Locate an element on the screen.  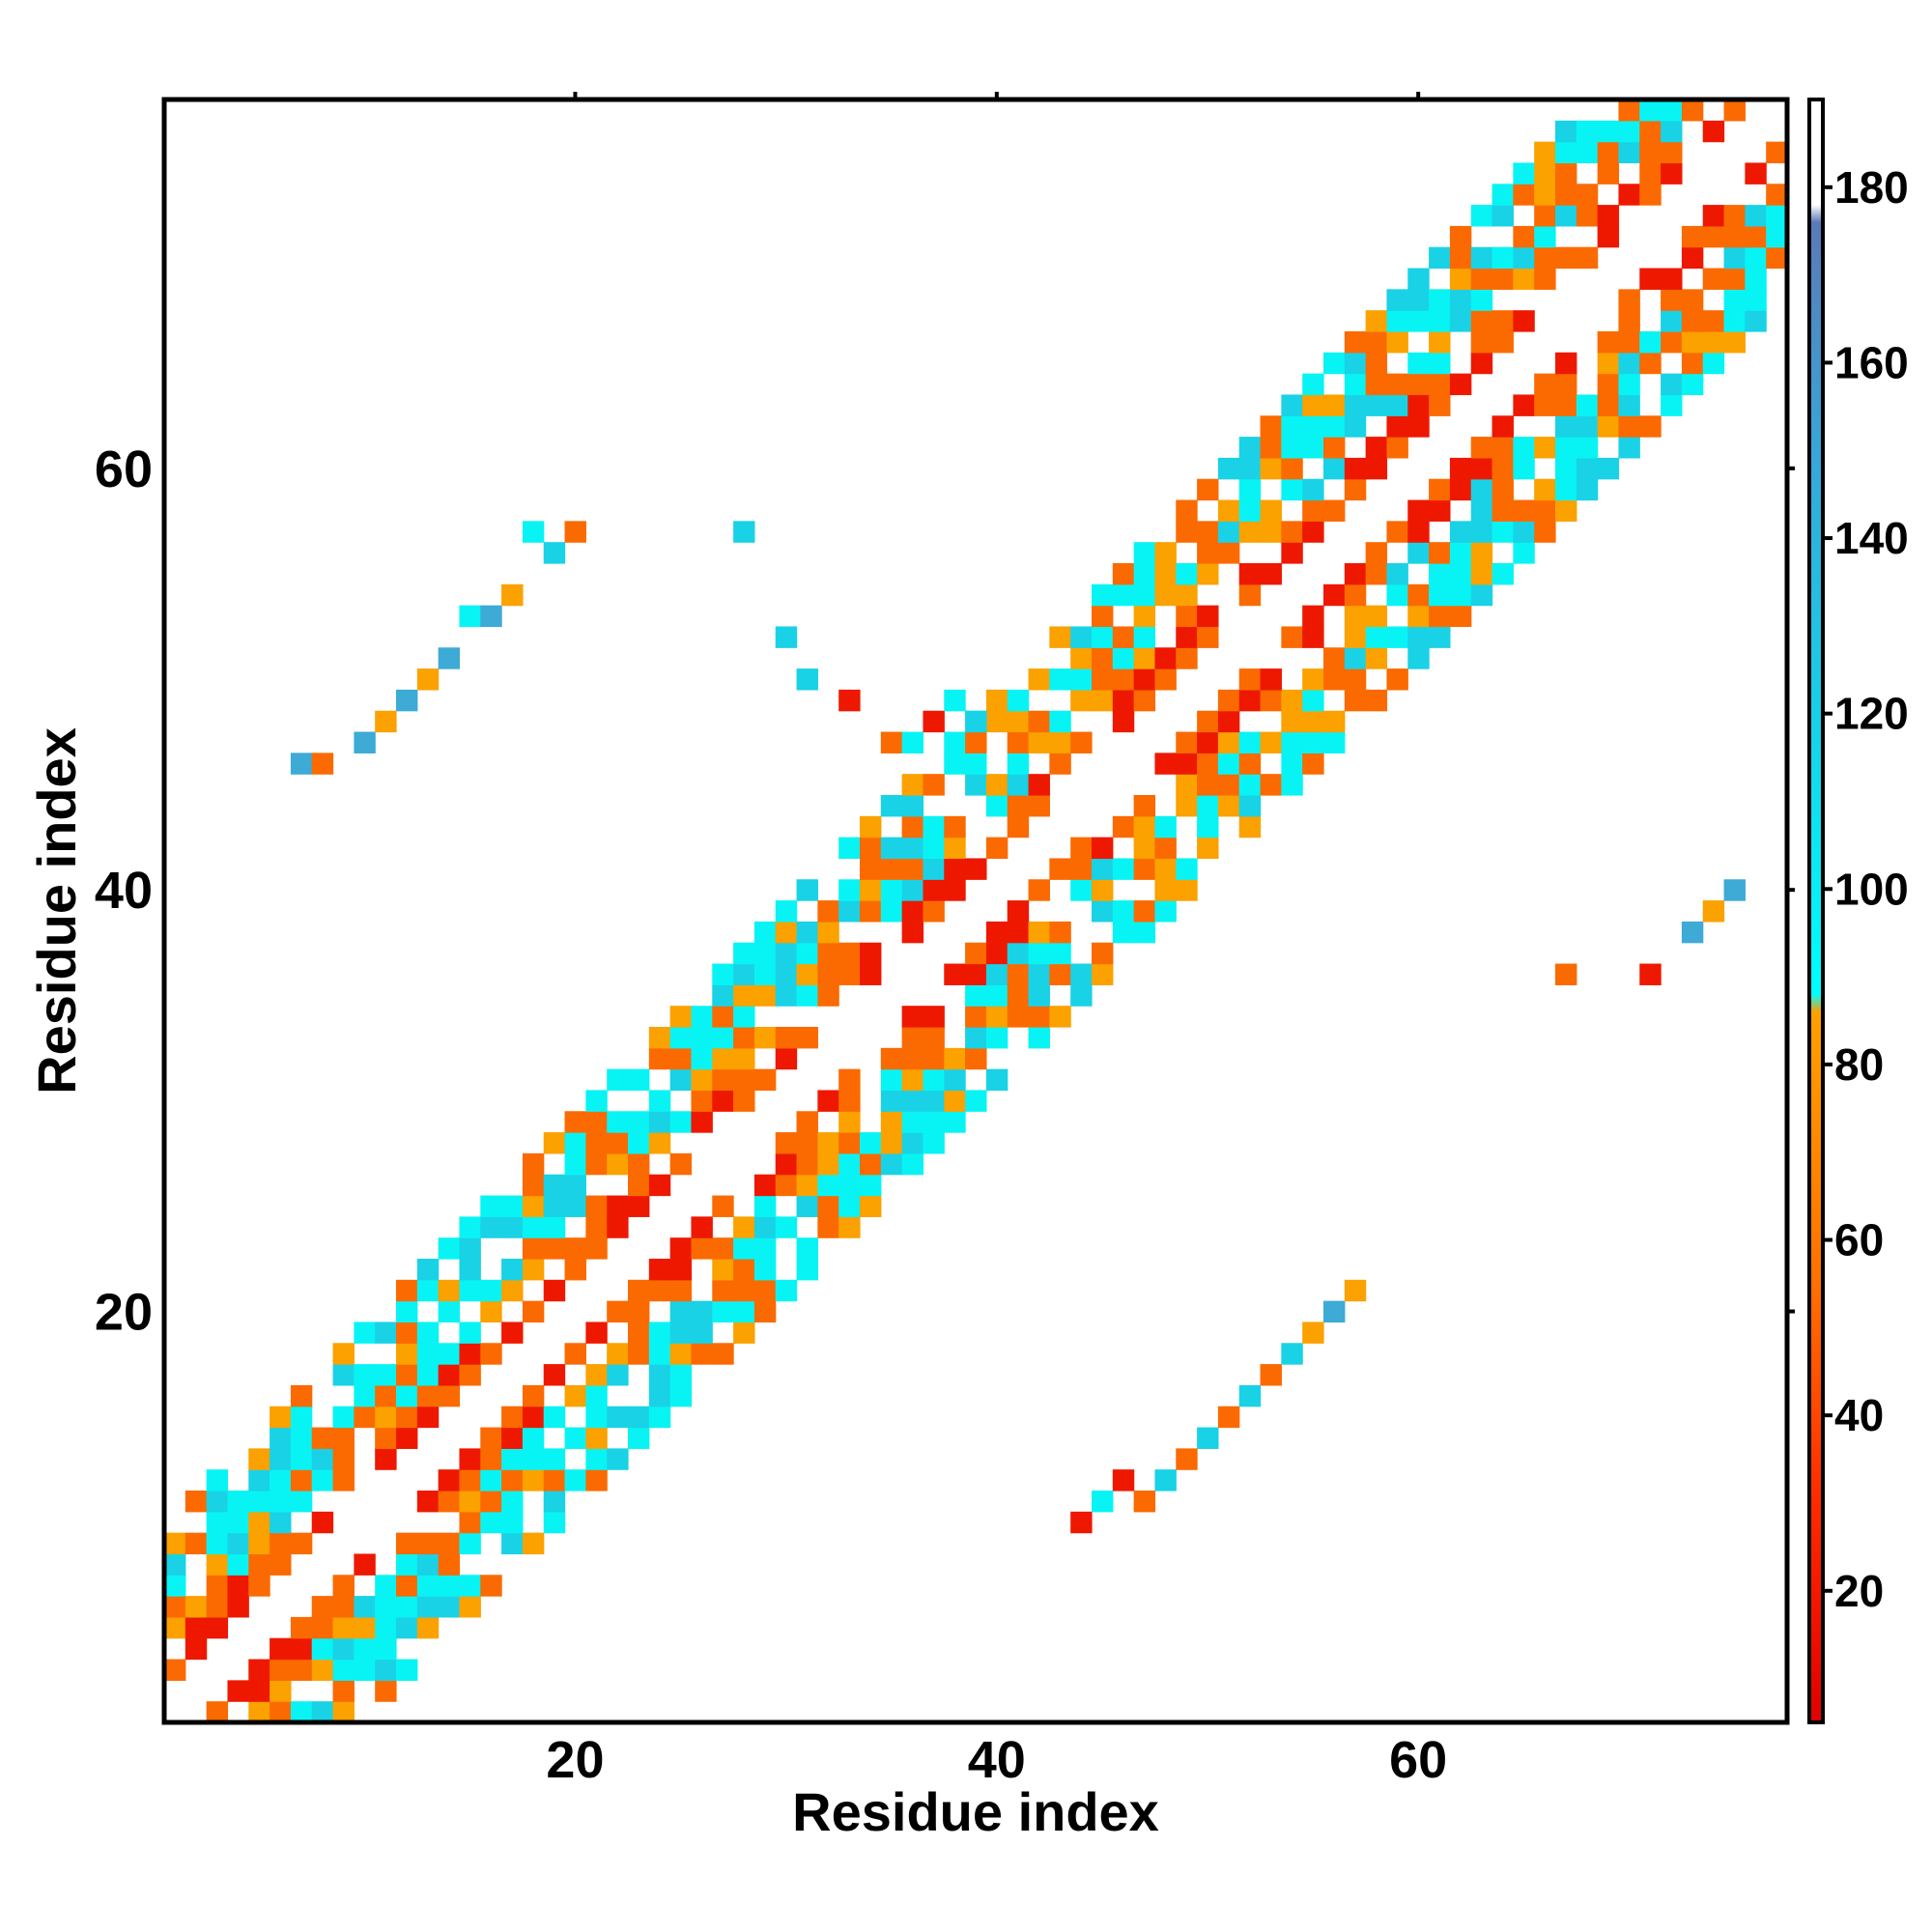
x-tick-label: 60 is located at coordinates (1418, 1760).